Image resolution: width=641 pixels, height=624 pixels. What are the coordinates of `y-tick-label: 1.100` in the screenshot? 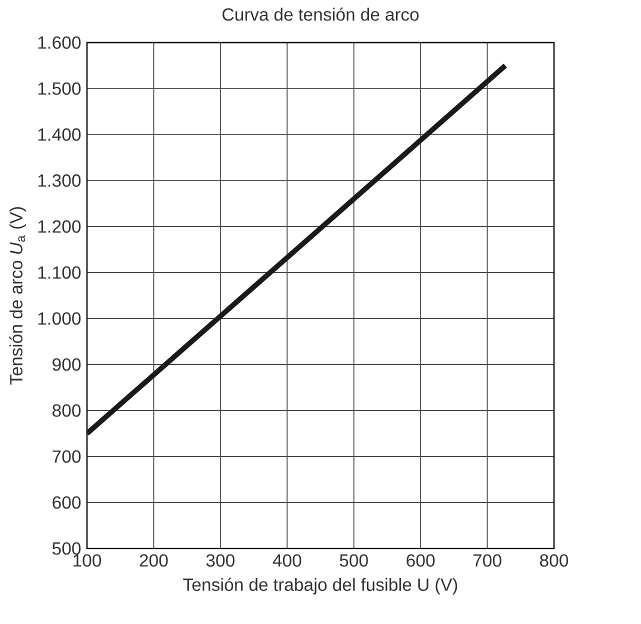 It's located at (59, 272).